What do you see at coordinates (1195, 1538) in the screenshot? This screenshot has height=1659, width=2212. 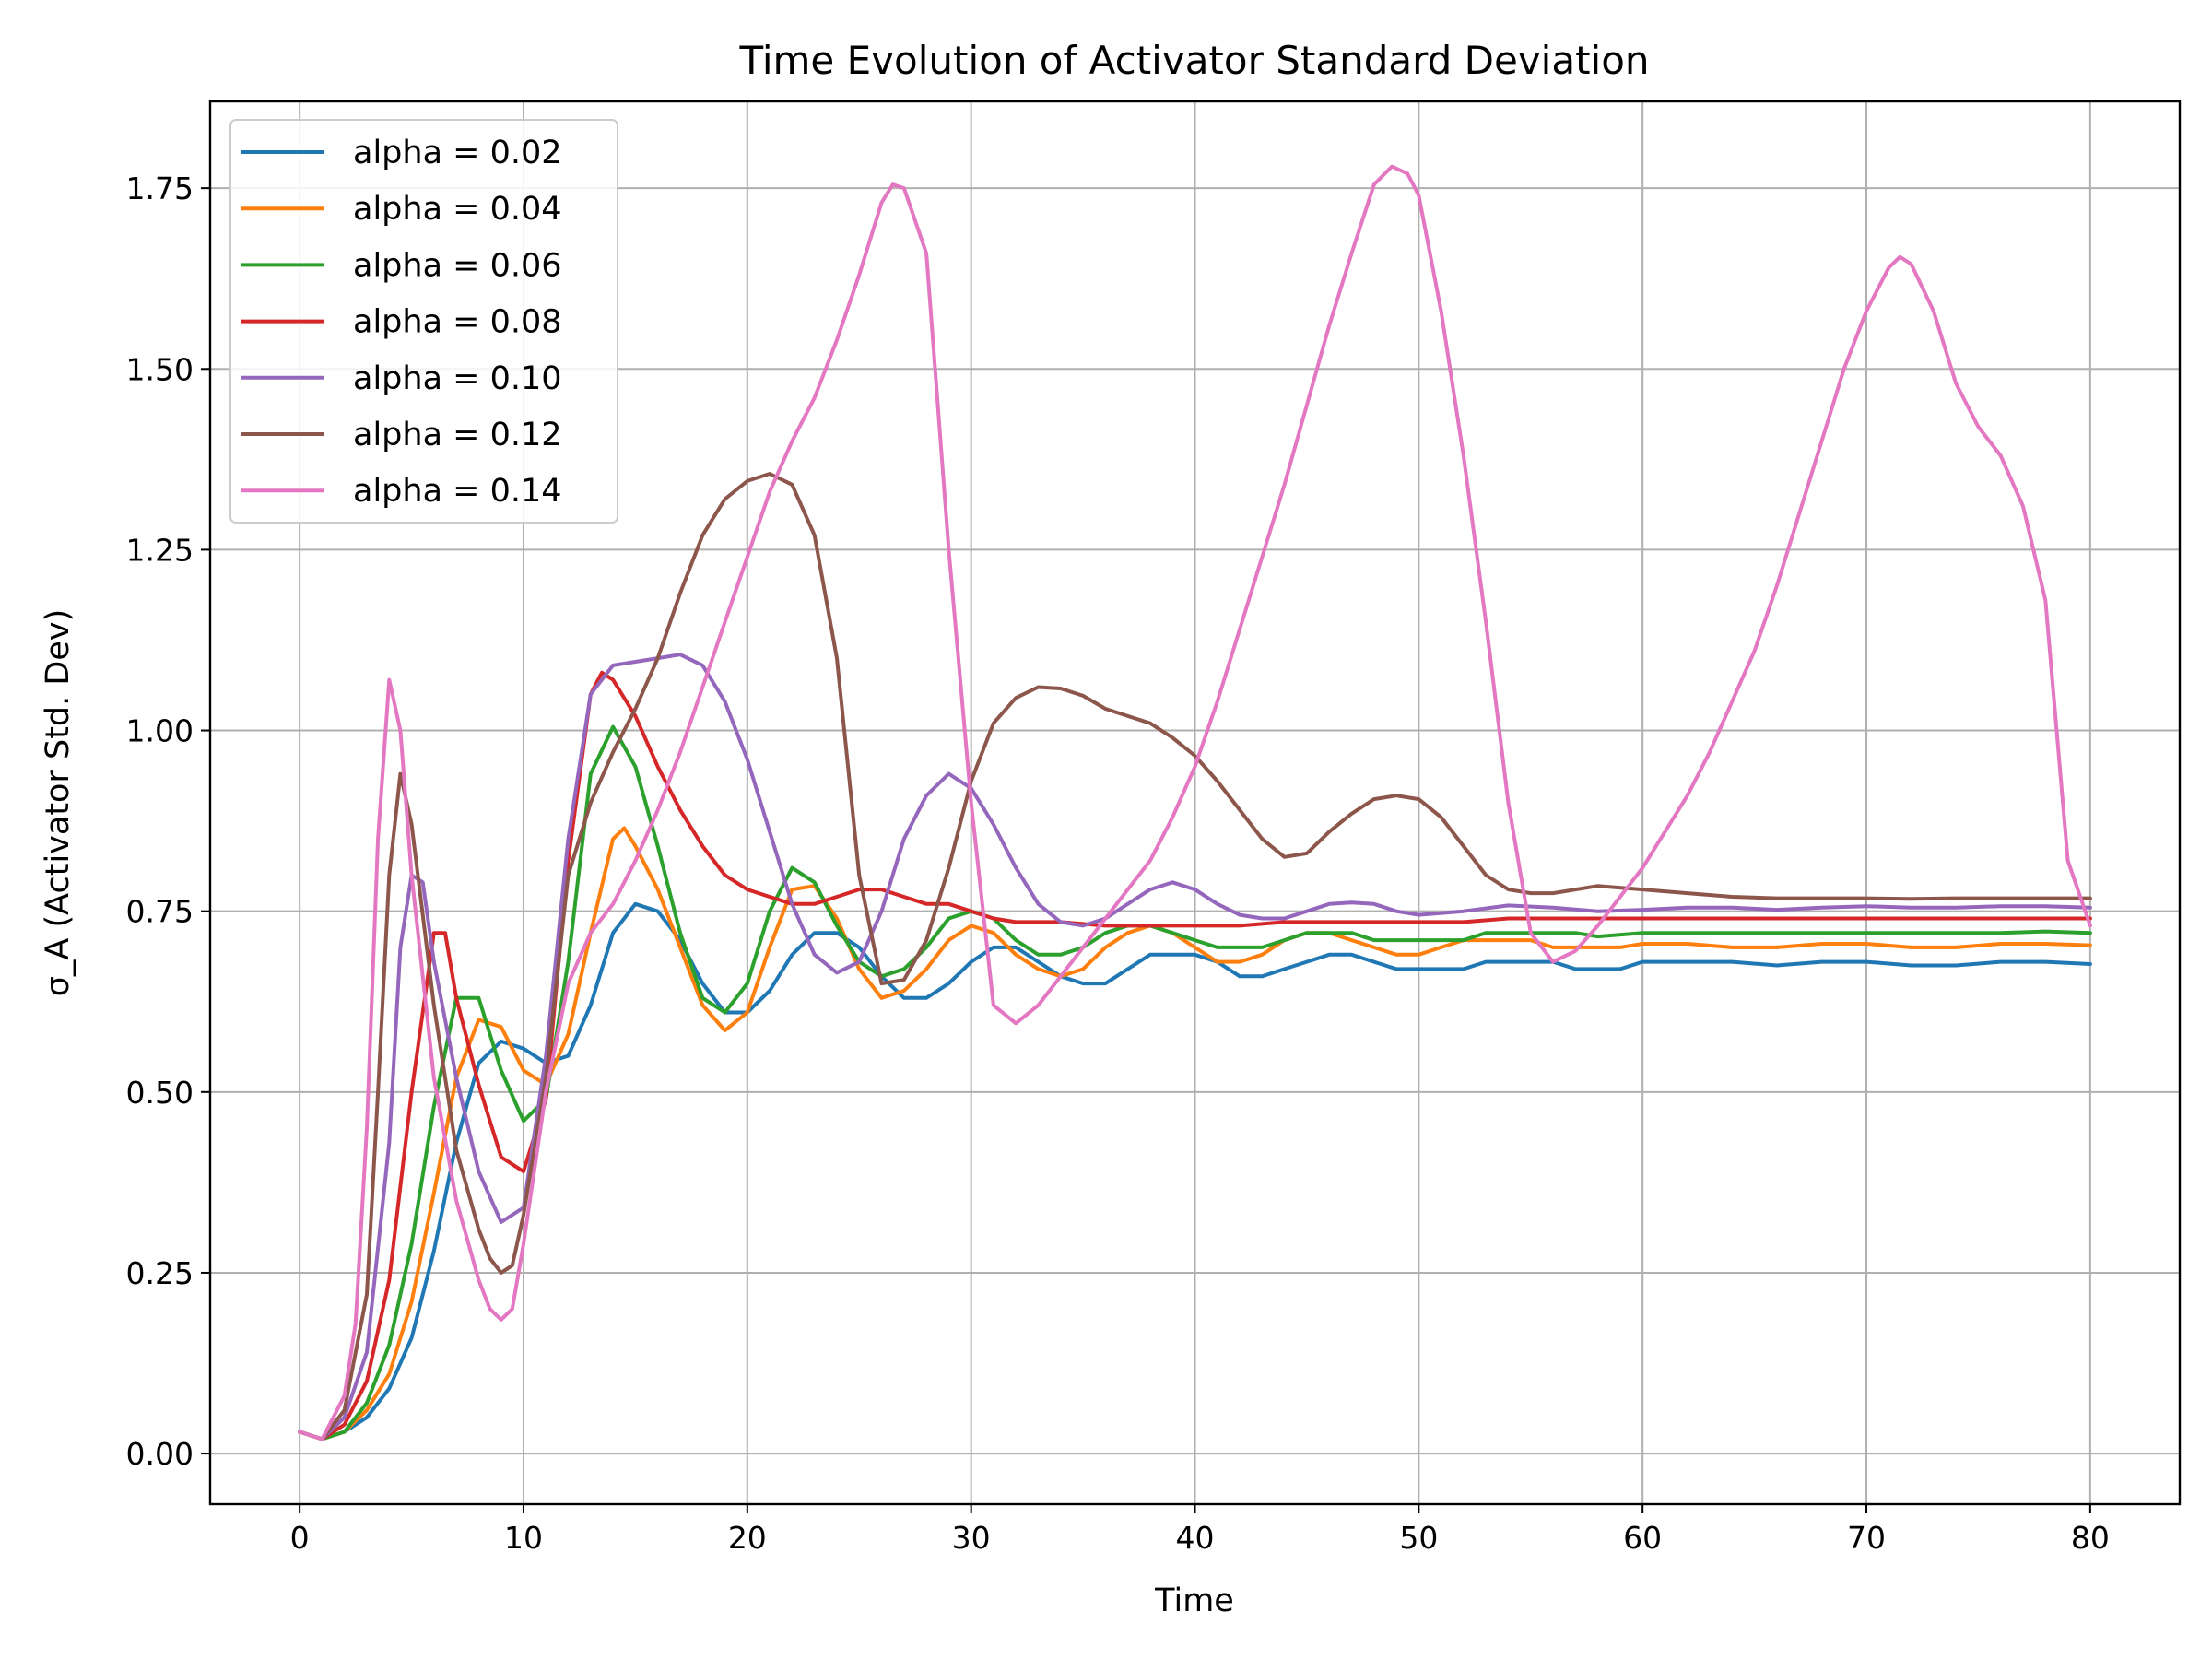 I see `x-tick-label: 40` at bounding box center [1195, 1538].